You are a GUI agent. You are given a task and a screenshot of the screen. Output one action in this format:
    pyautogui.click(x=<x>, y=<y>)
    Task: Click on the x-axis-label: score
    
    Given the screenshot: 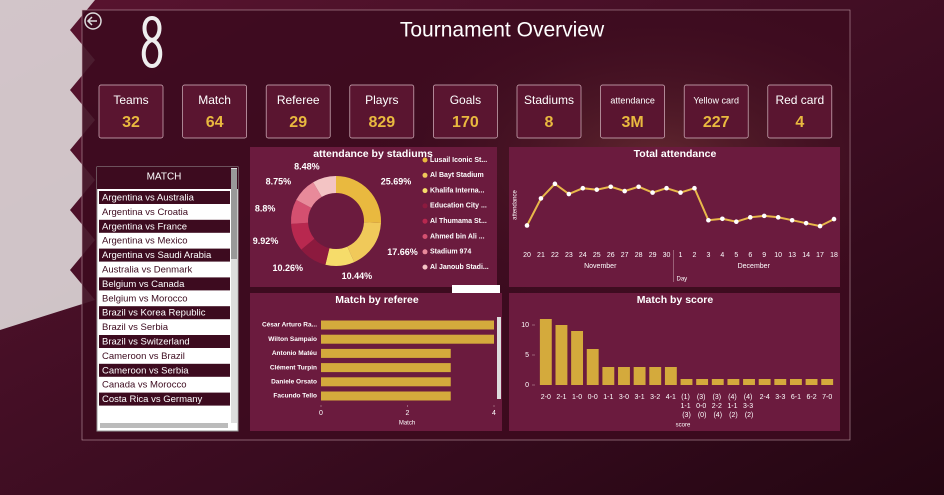 What is the action you would take?
    pyautogui.click(x=683, y=426)
    